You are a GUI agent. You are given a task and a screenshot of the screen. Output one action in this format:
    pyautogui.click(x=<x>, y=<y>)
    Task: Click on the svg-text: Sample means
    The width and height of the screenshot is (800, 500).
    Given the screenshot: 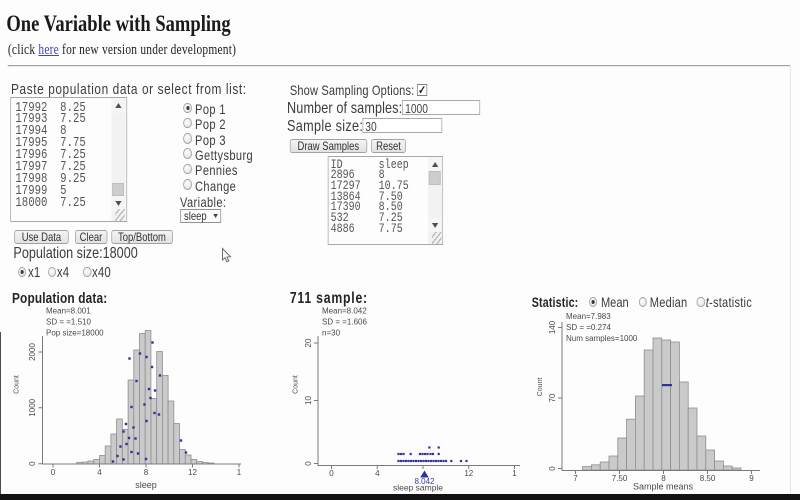 What is the action you would take?
    pyautogui.click(x=663, y=487)
    